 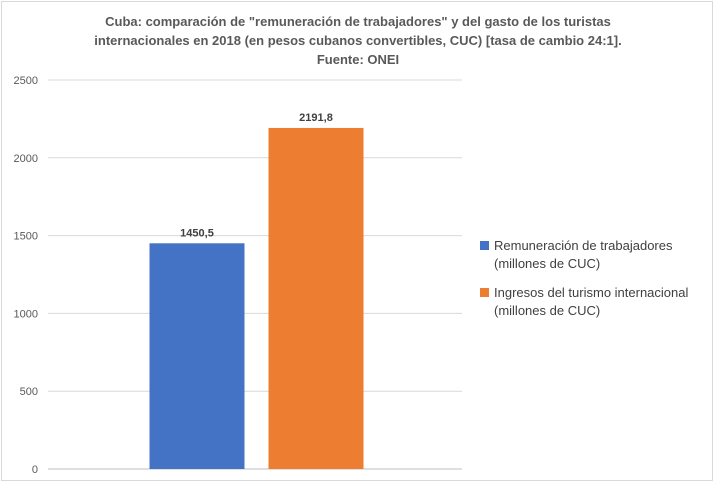 I want to click on y-tick-label: 500, so click(x=29, y=392).